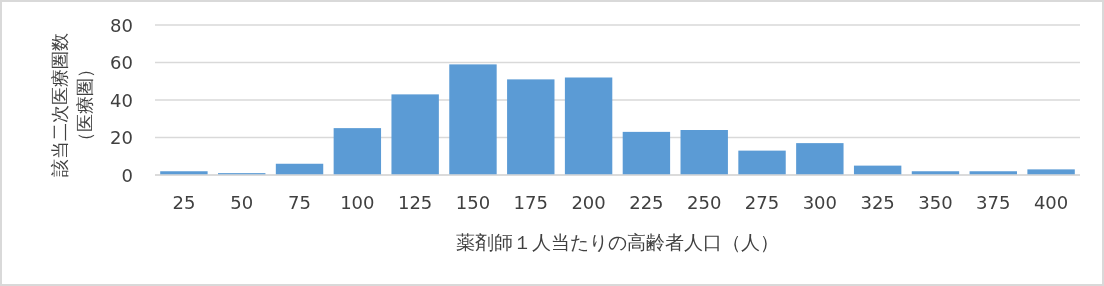 The width and height of the screenshot is (1104, 286). I want to click on x-tick-label: 100, so click(357, 202).